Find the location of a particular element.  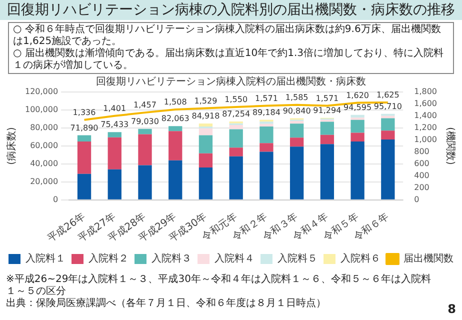

y2-tick-label: 400 is located at coordinates (422, 175).